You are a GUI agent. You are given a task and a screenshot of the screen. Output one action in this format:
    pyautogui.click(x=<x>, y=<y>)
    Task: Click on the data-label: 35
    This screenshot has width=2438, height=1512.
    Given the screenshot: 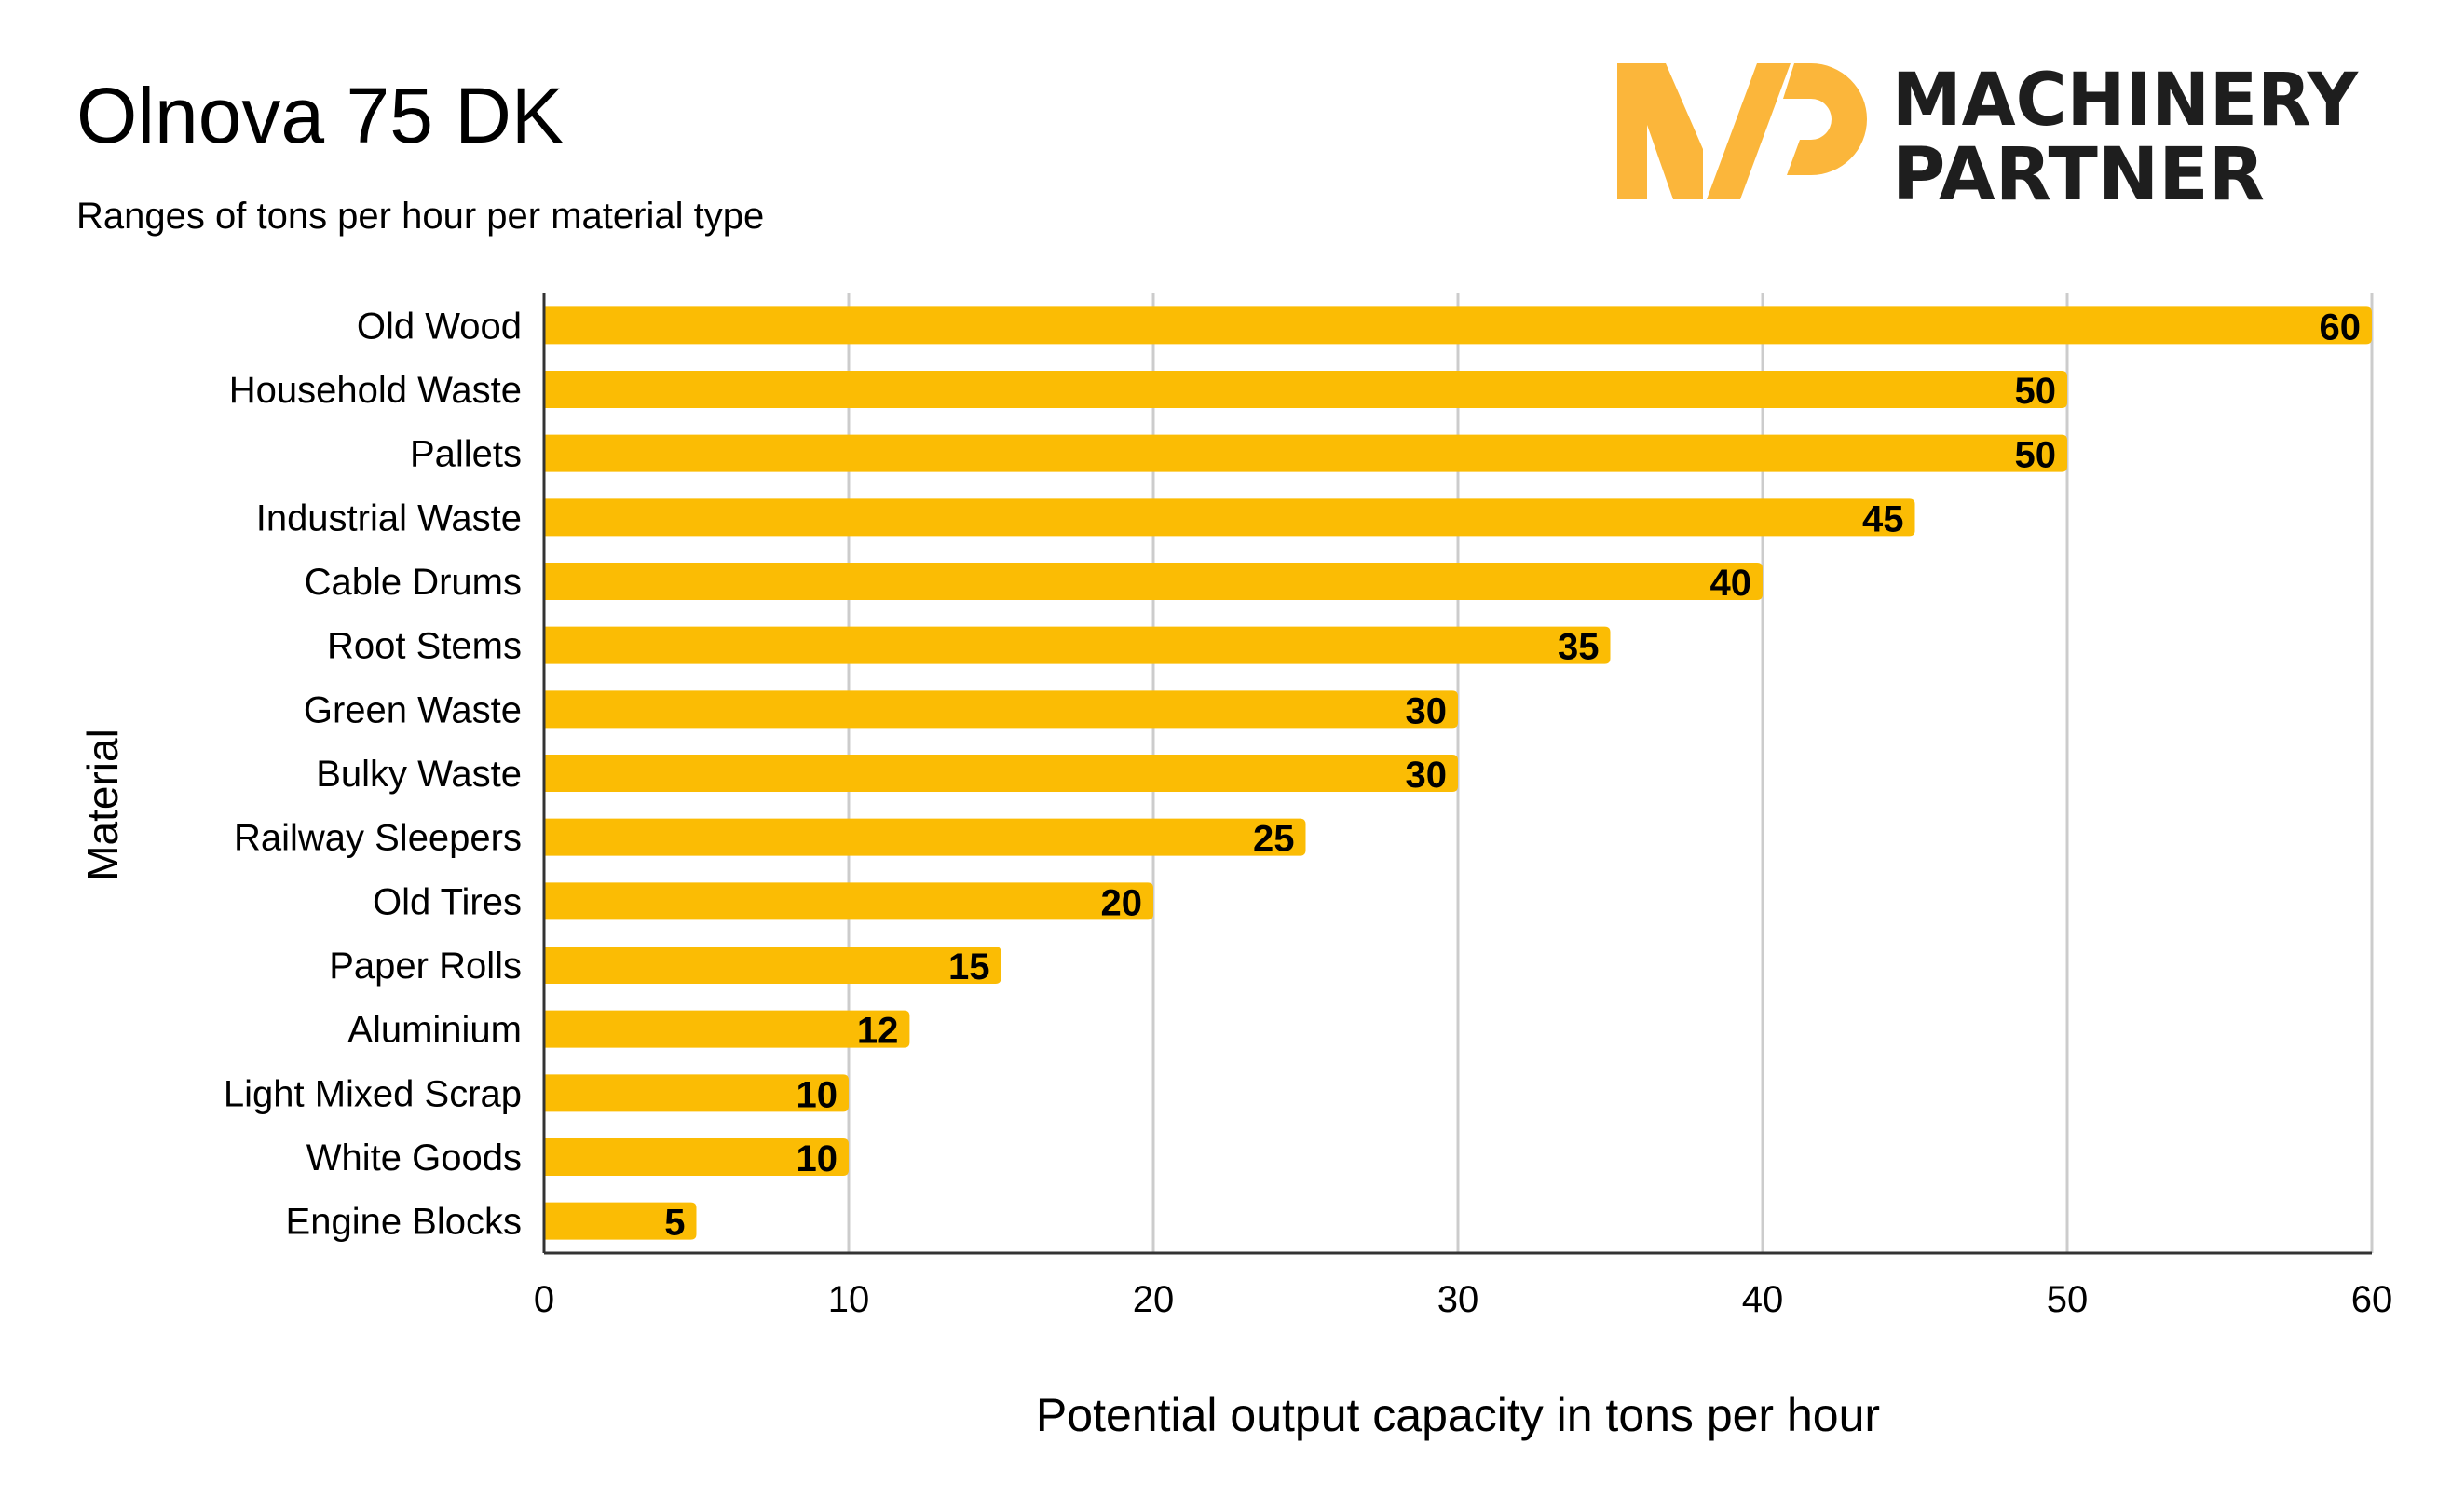 What is the action you would take?
    pyautogui.click(x=1579, y=647)
    